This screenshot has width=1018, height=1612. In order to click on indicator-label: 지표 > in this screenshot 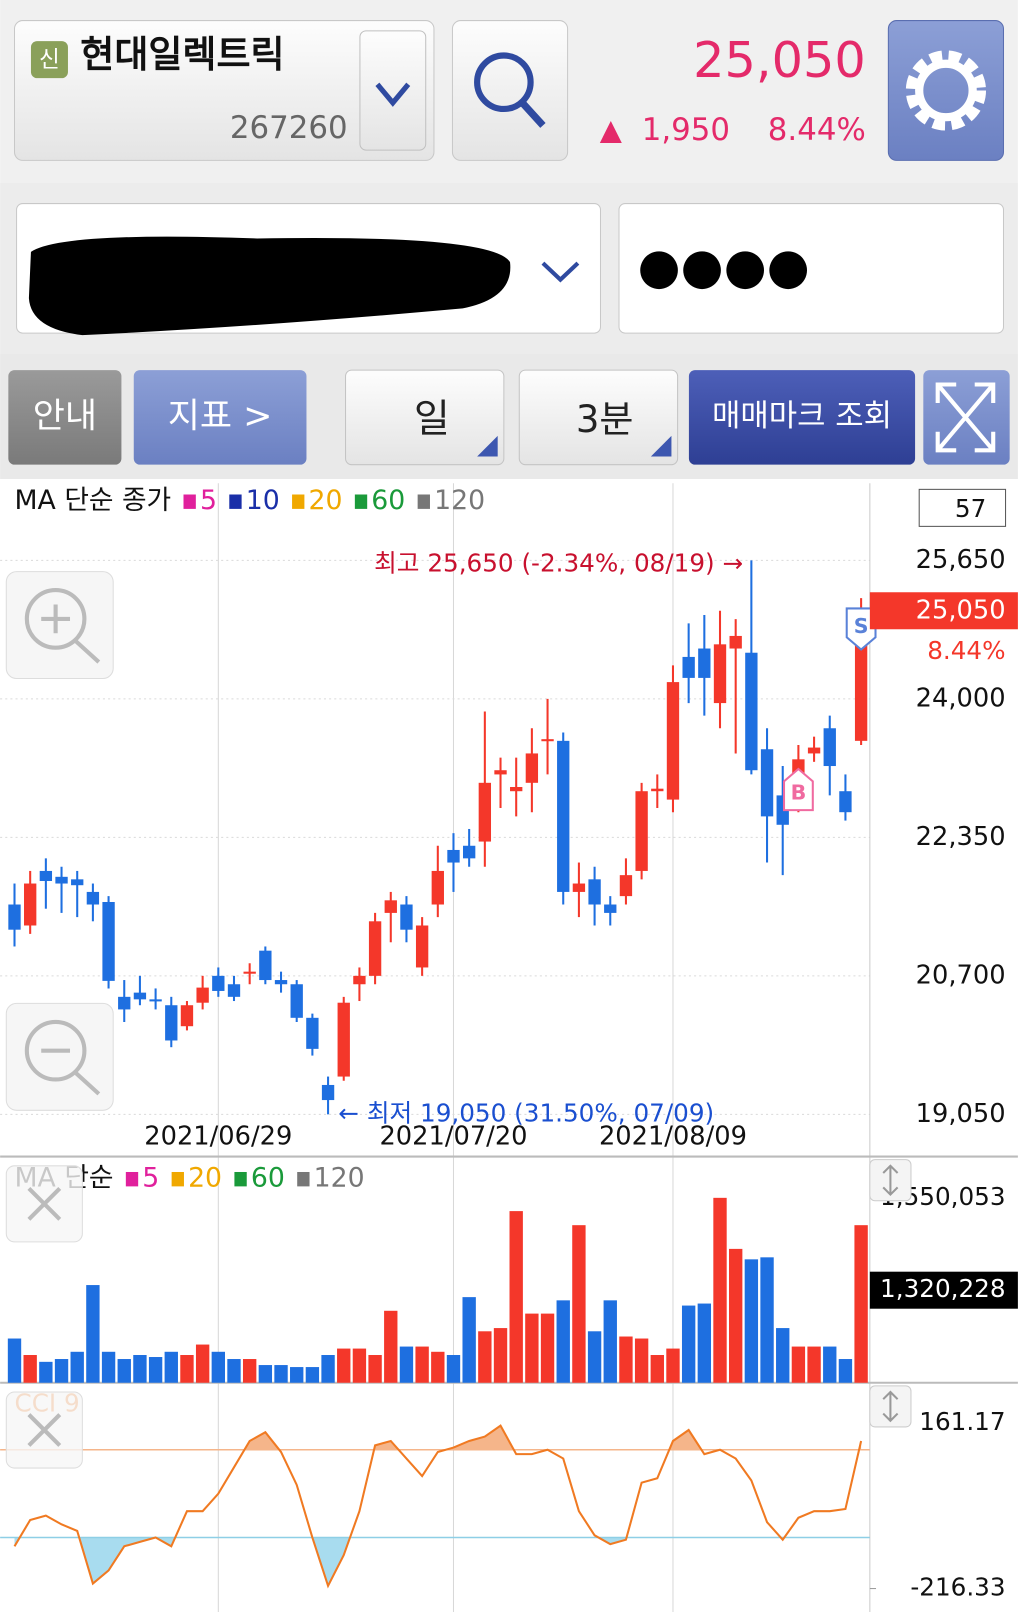, I will do `click(220, 416)`.